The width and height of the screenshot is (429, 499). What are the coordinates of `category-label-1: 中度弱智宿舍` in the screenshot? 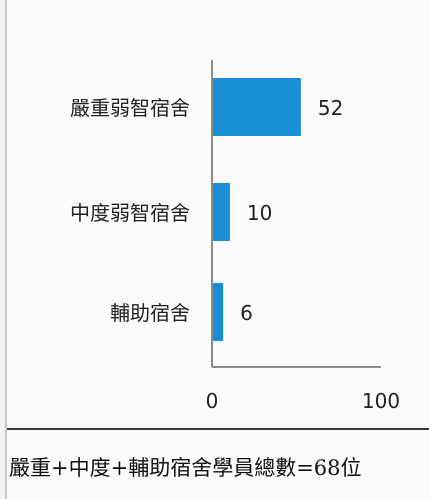 It's located at (130, 213).